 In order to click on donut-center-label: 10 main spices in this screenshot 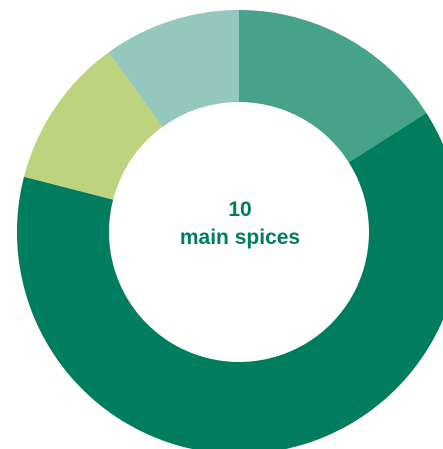, I will do `click(240, 224)`.